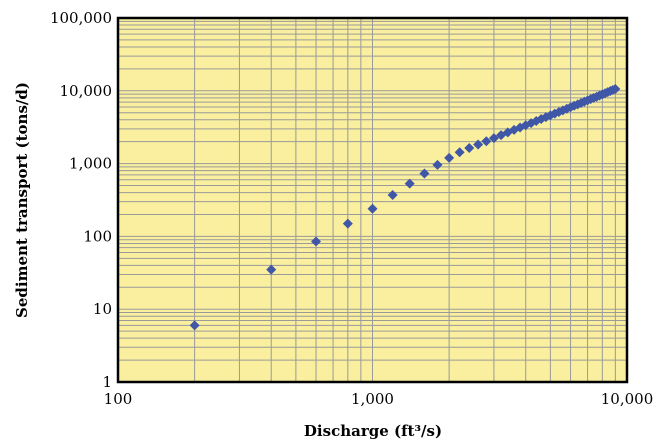 The height and width of the screenshot is (443, 662). I want to click on y-tick-label: 1, so click(107, 382).